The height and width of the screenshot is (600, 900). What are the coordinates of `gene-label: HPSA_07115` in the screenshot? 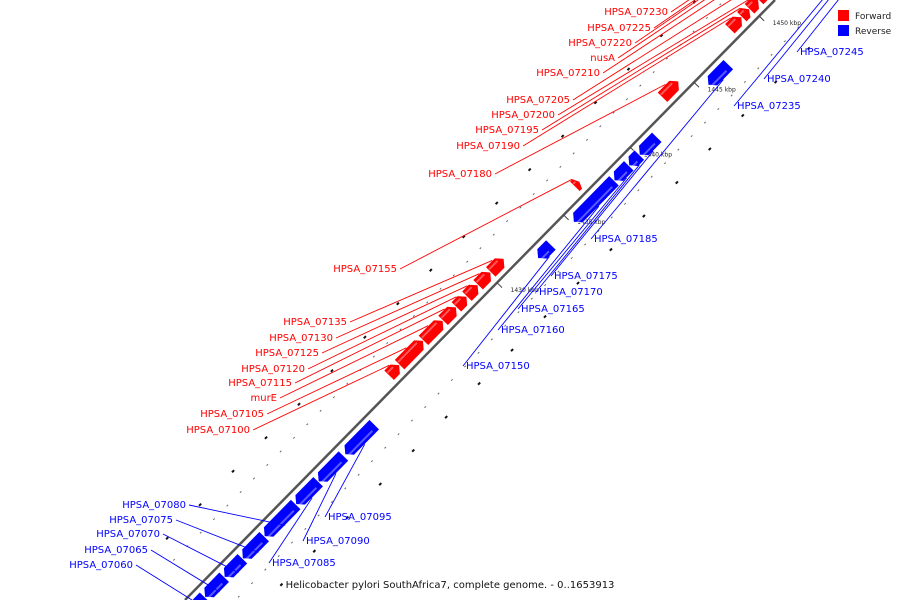 It's located at (260, 383).